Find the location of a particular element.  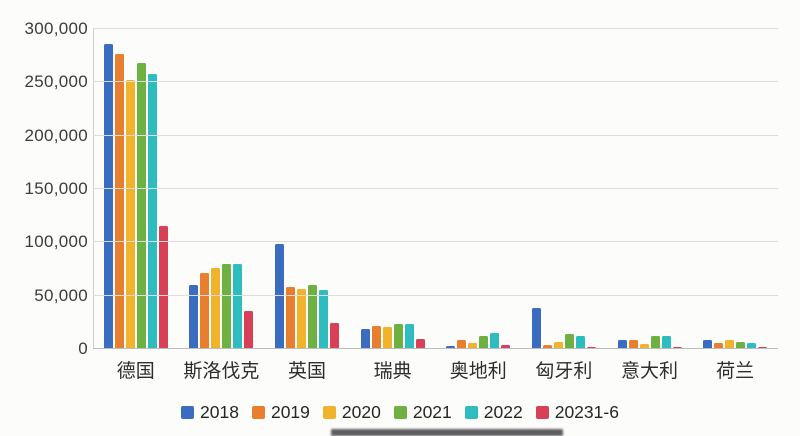

y-tick-label: 50,000 is located at coordinates (61, 295).